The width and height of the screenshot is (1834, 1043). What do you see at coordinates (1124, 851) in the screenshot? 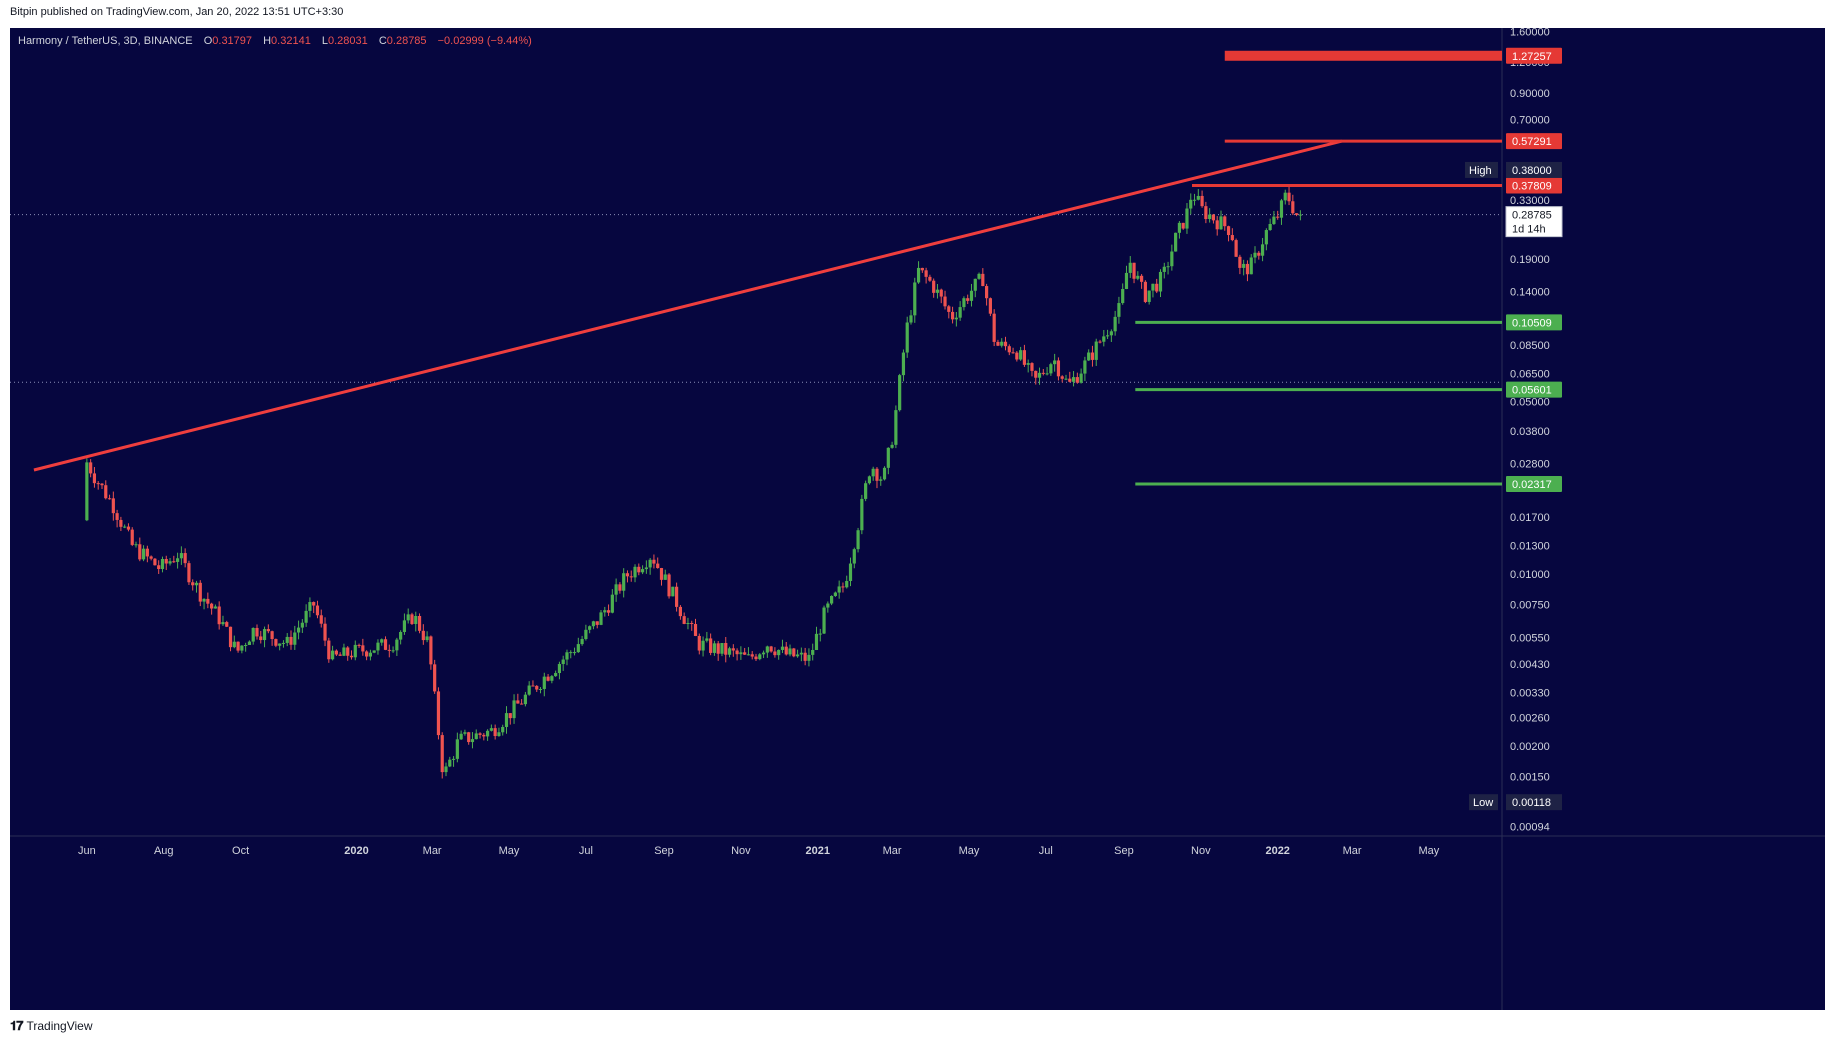
I see `time-tick-label: Sep` at bounding box center [1124, 851].